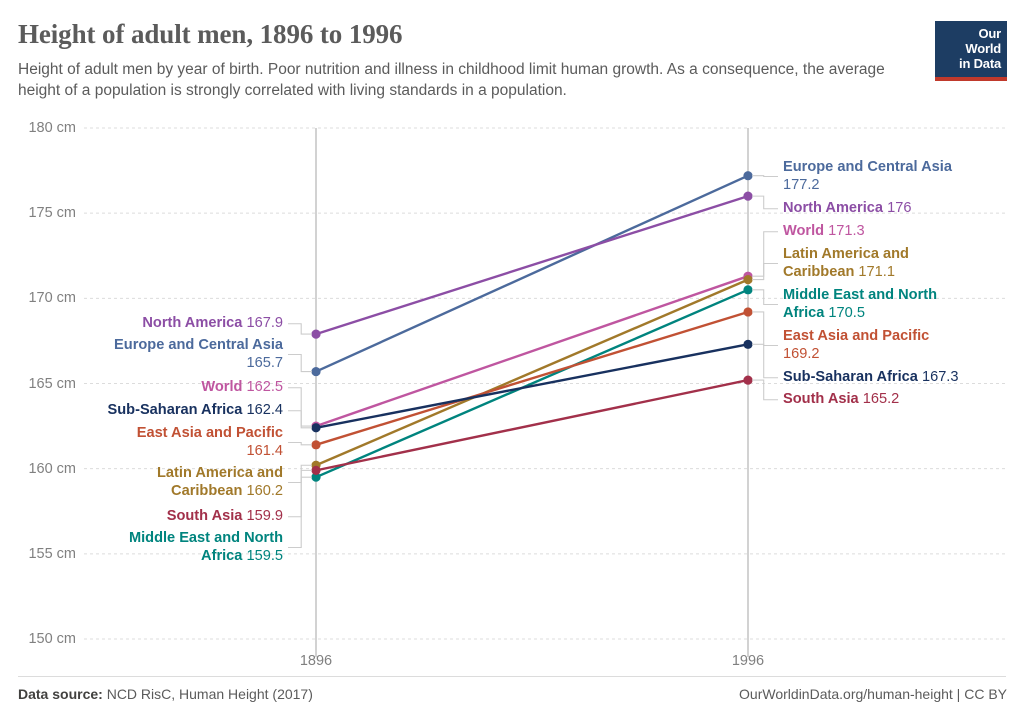 The height and width of the screenshot is (723, 1024). I want to click on series-middle-east-and-north-africa, so click(532, 383).